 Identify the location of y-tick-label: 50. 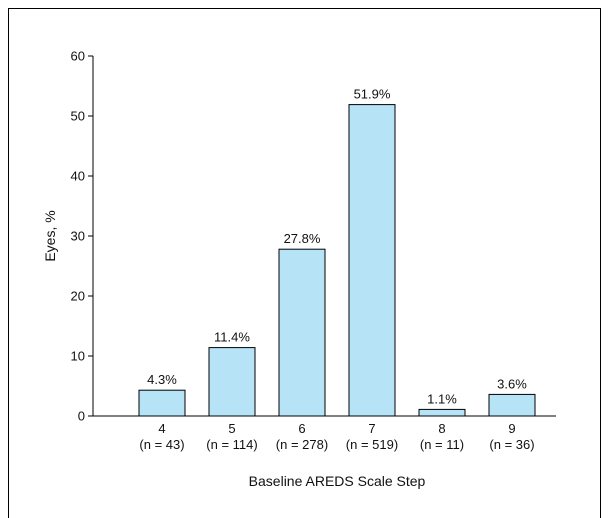
(78, 116).